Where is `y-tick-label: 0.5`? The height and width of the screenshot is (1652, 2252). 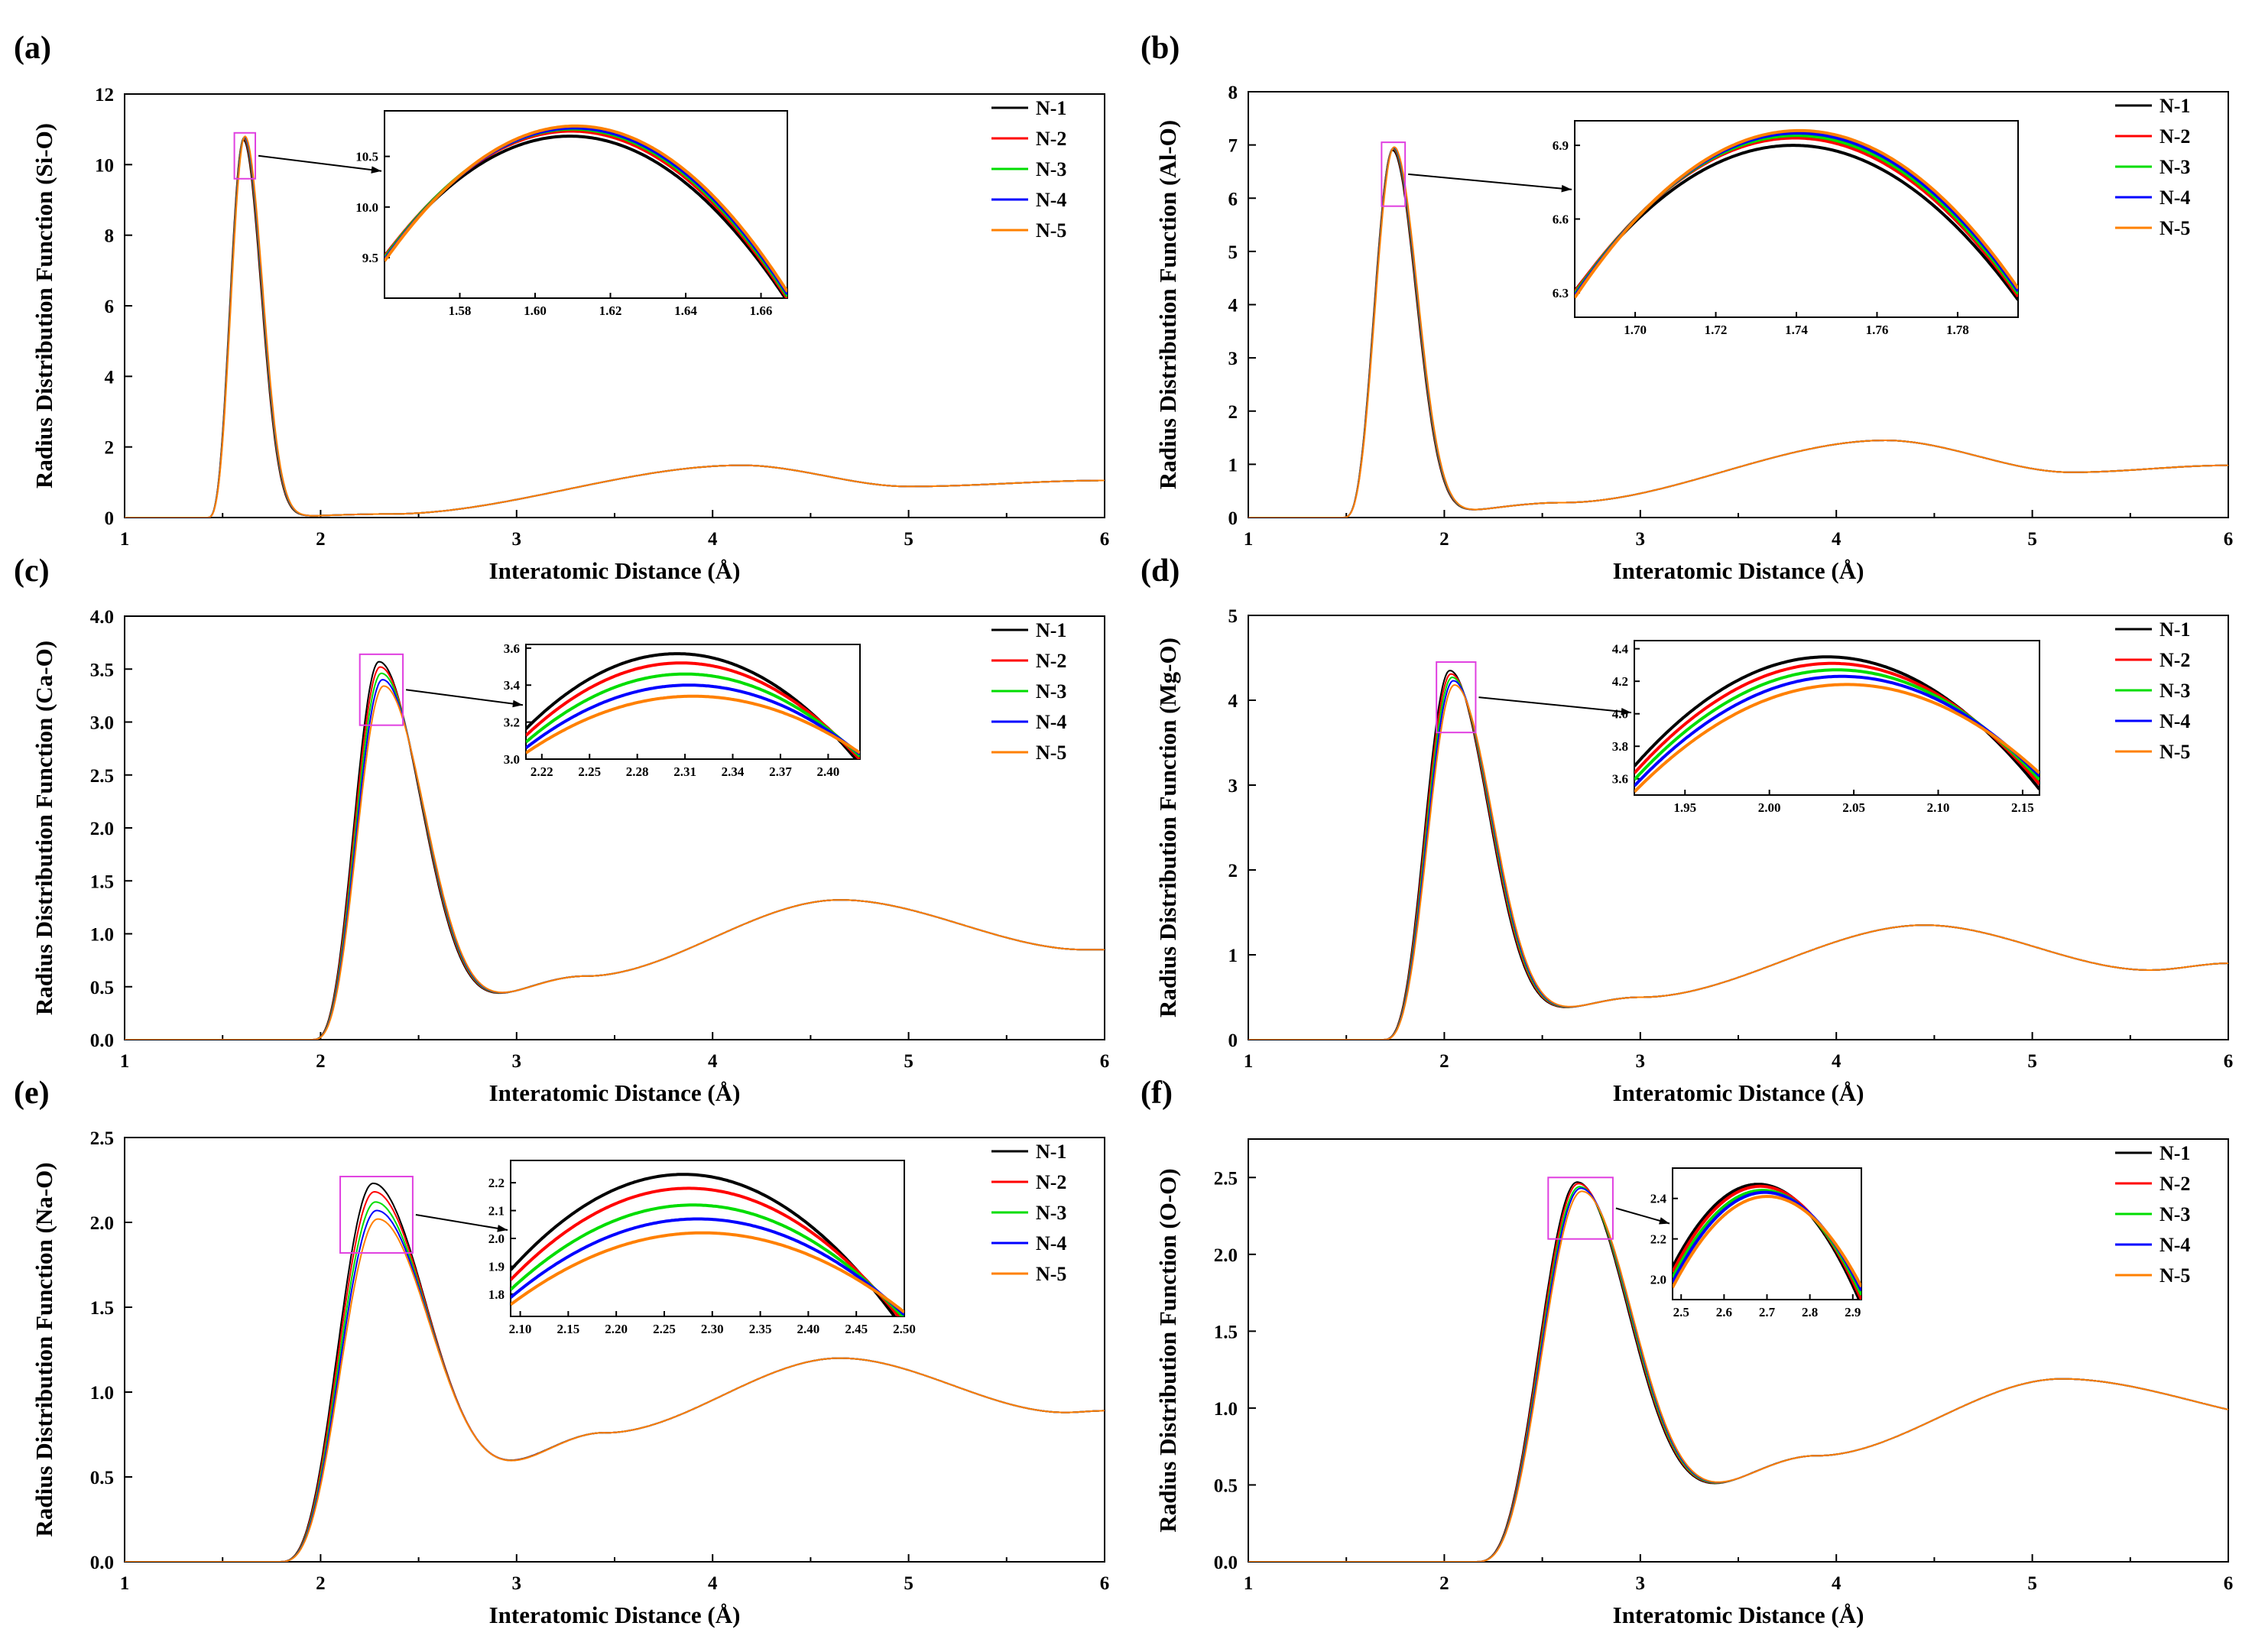
y-tick-label: 0.5 is located at coordinates (1226, 1485).